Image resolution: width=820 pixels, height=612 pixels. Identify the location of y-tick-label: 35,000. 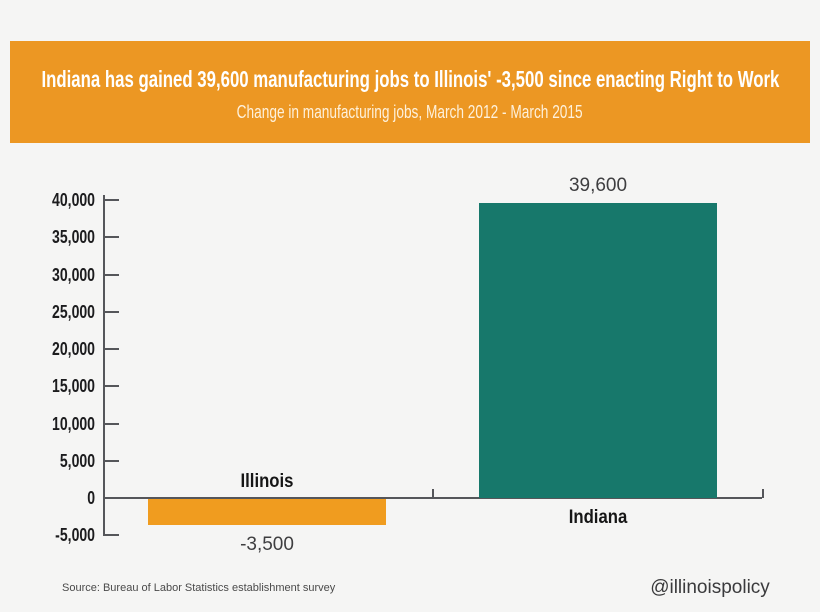
(73, 237).